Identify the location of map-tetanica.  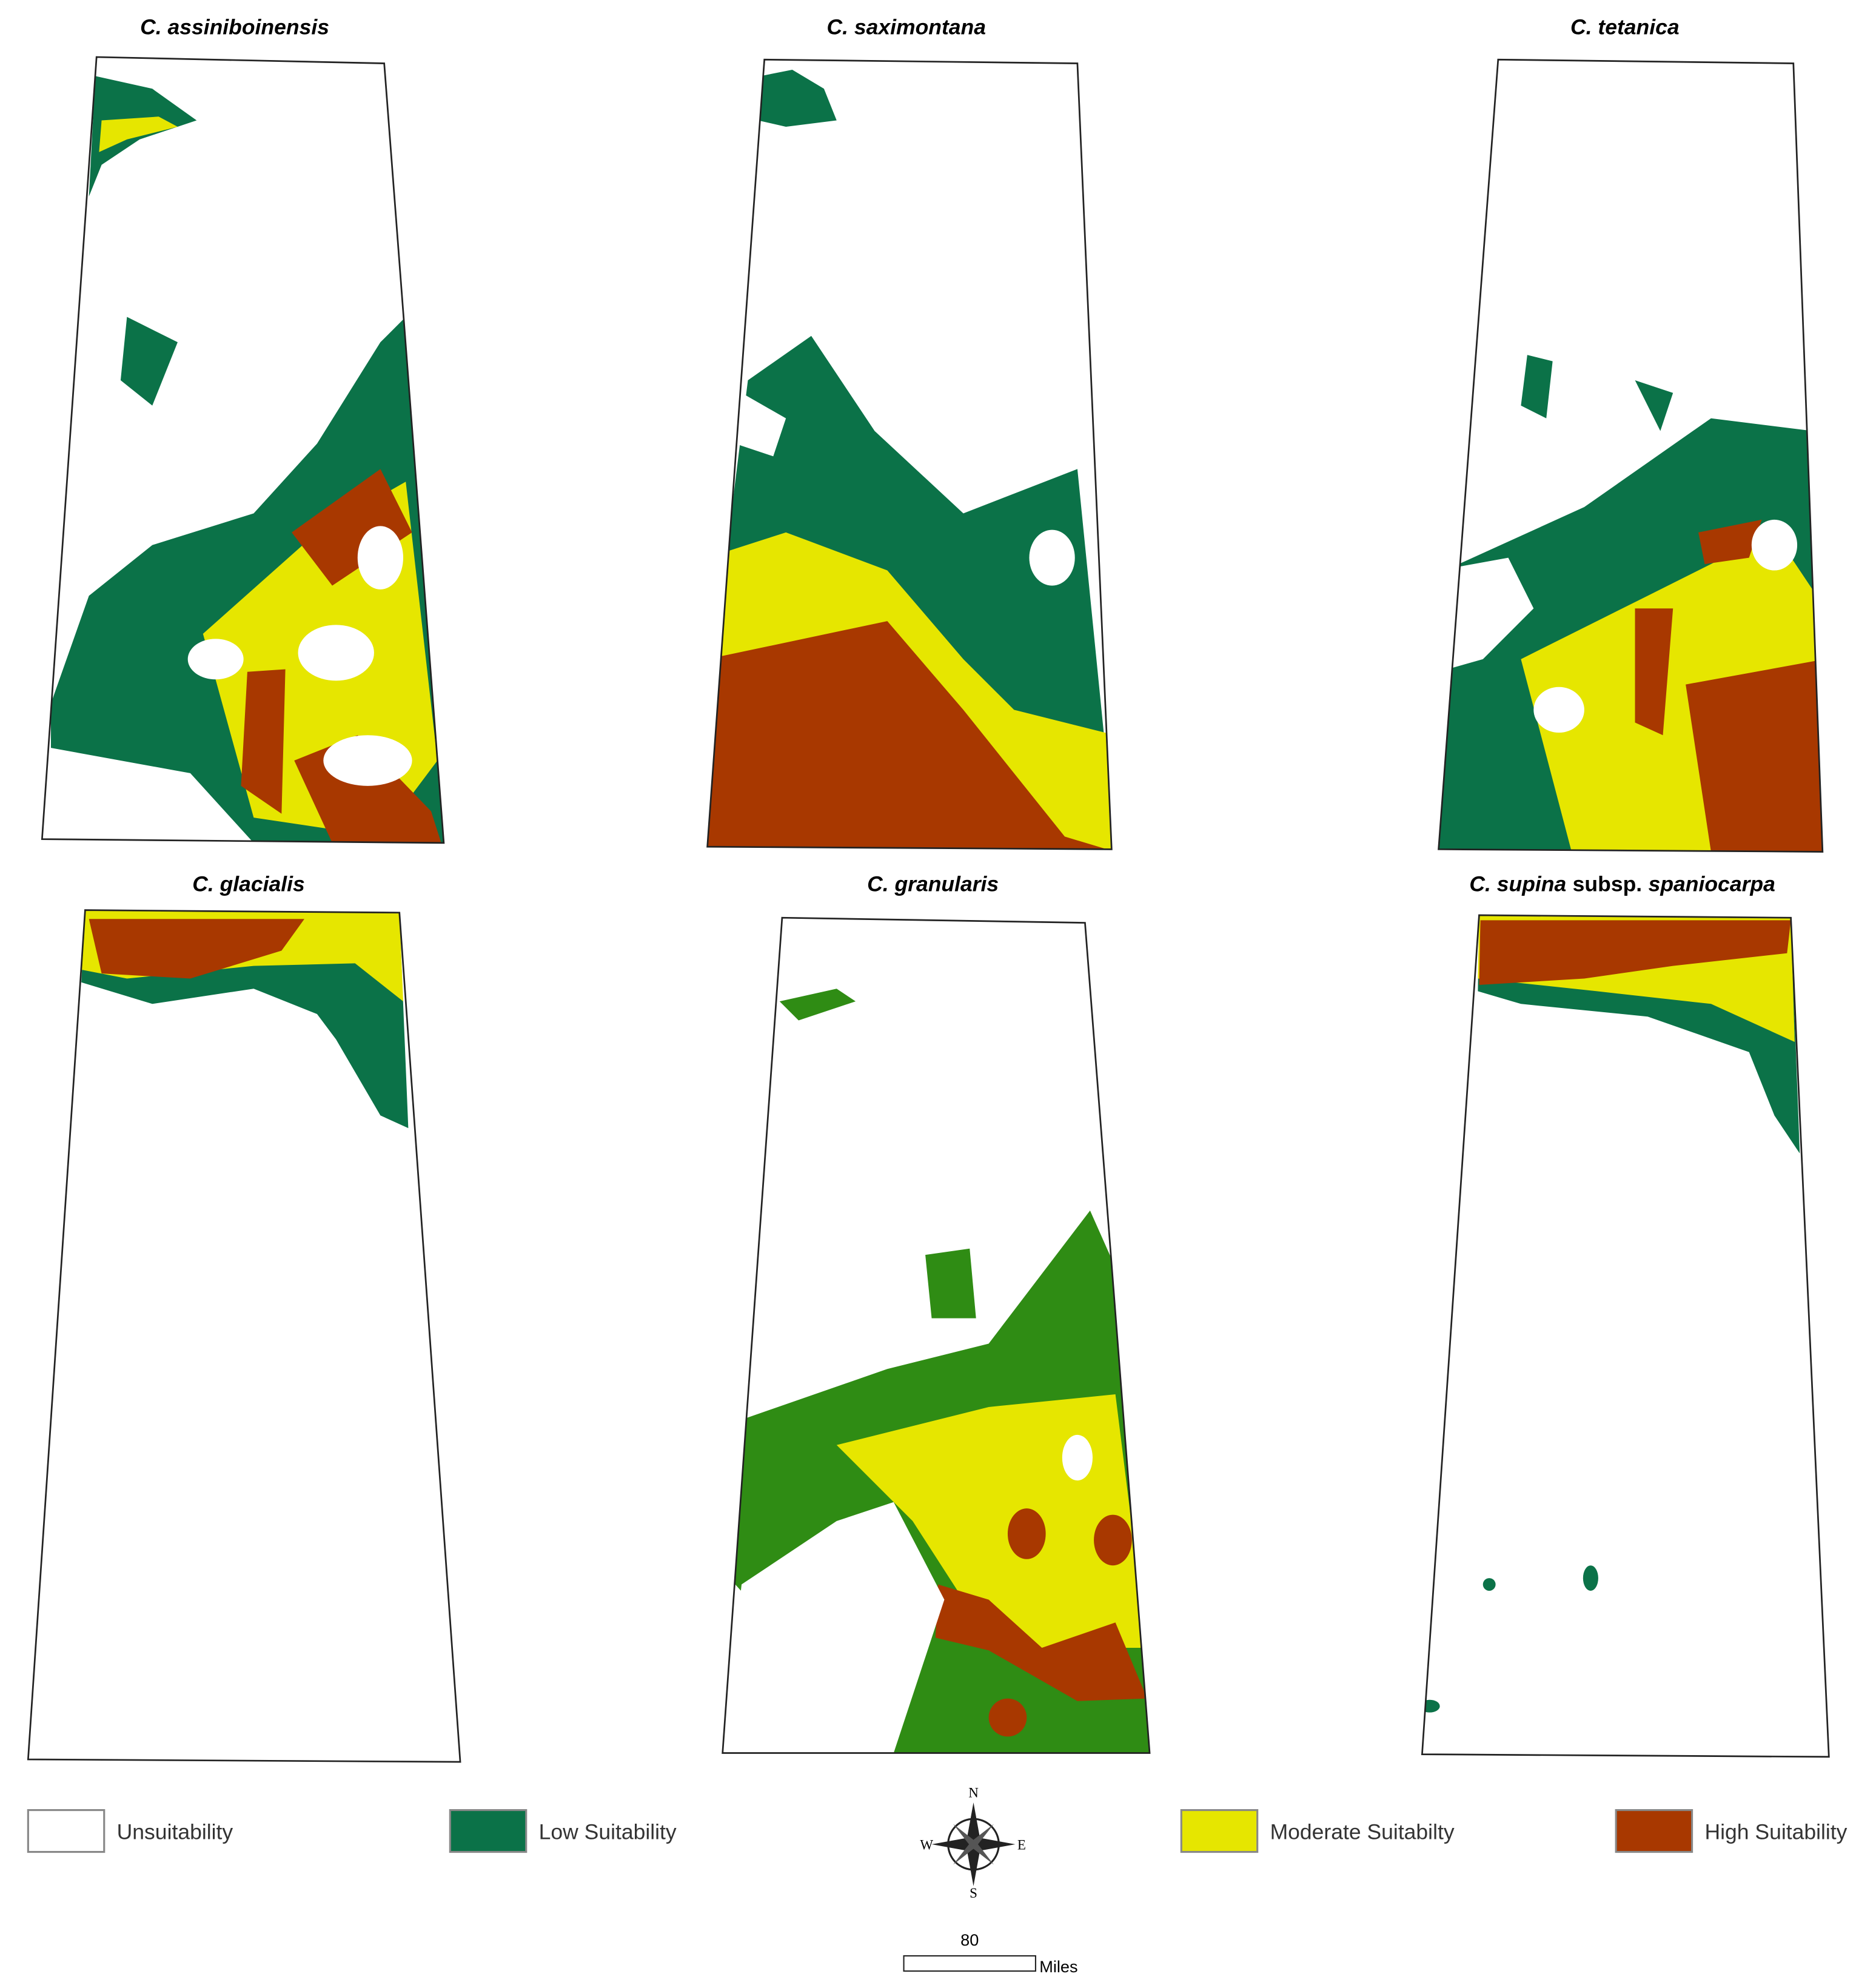
(1630, 603).